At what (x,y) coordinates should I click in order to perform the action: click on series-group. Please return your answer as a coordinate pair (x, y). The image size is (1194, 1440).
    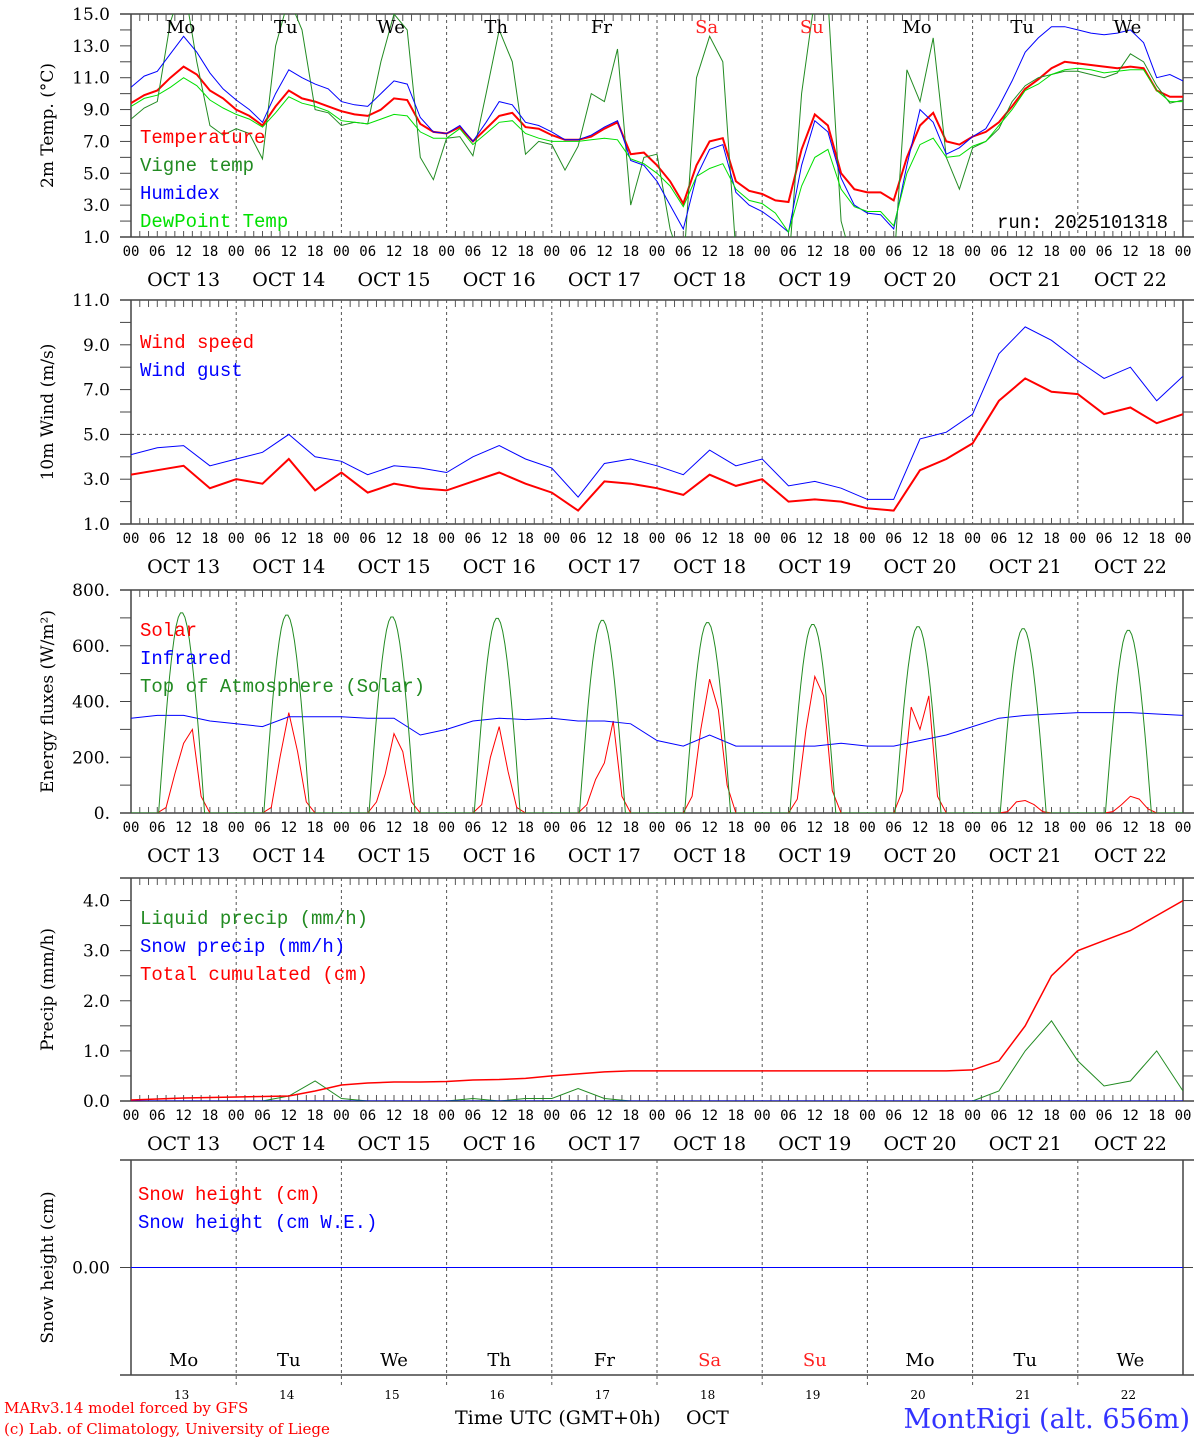
    Looking at the image, I should click on (657, 1000).